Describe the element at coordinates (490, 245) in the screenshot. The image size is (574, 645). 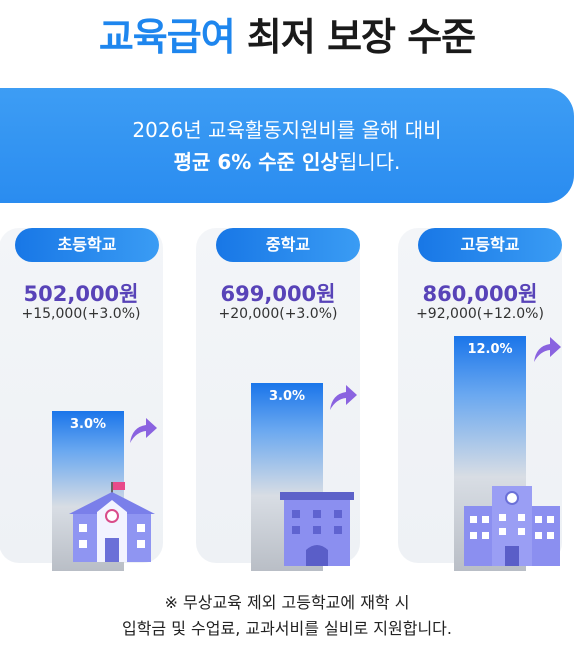
I see `level-pill: 고등학교` at that location.